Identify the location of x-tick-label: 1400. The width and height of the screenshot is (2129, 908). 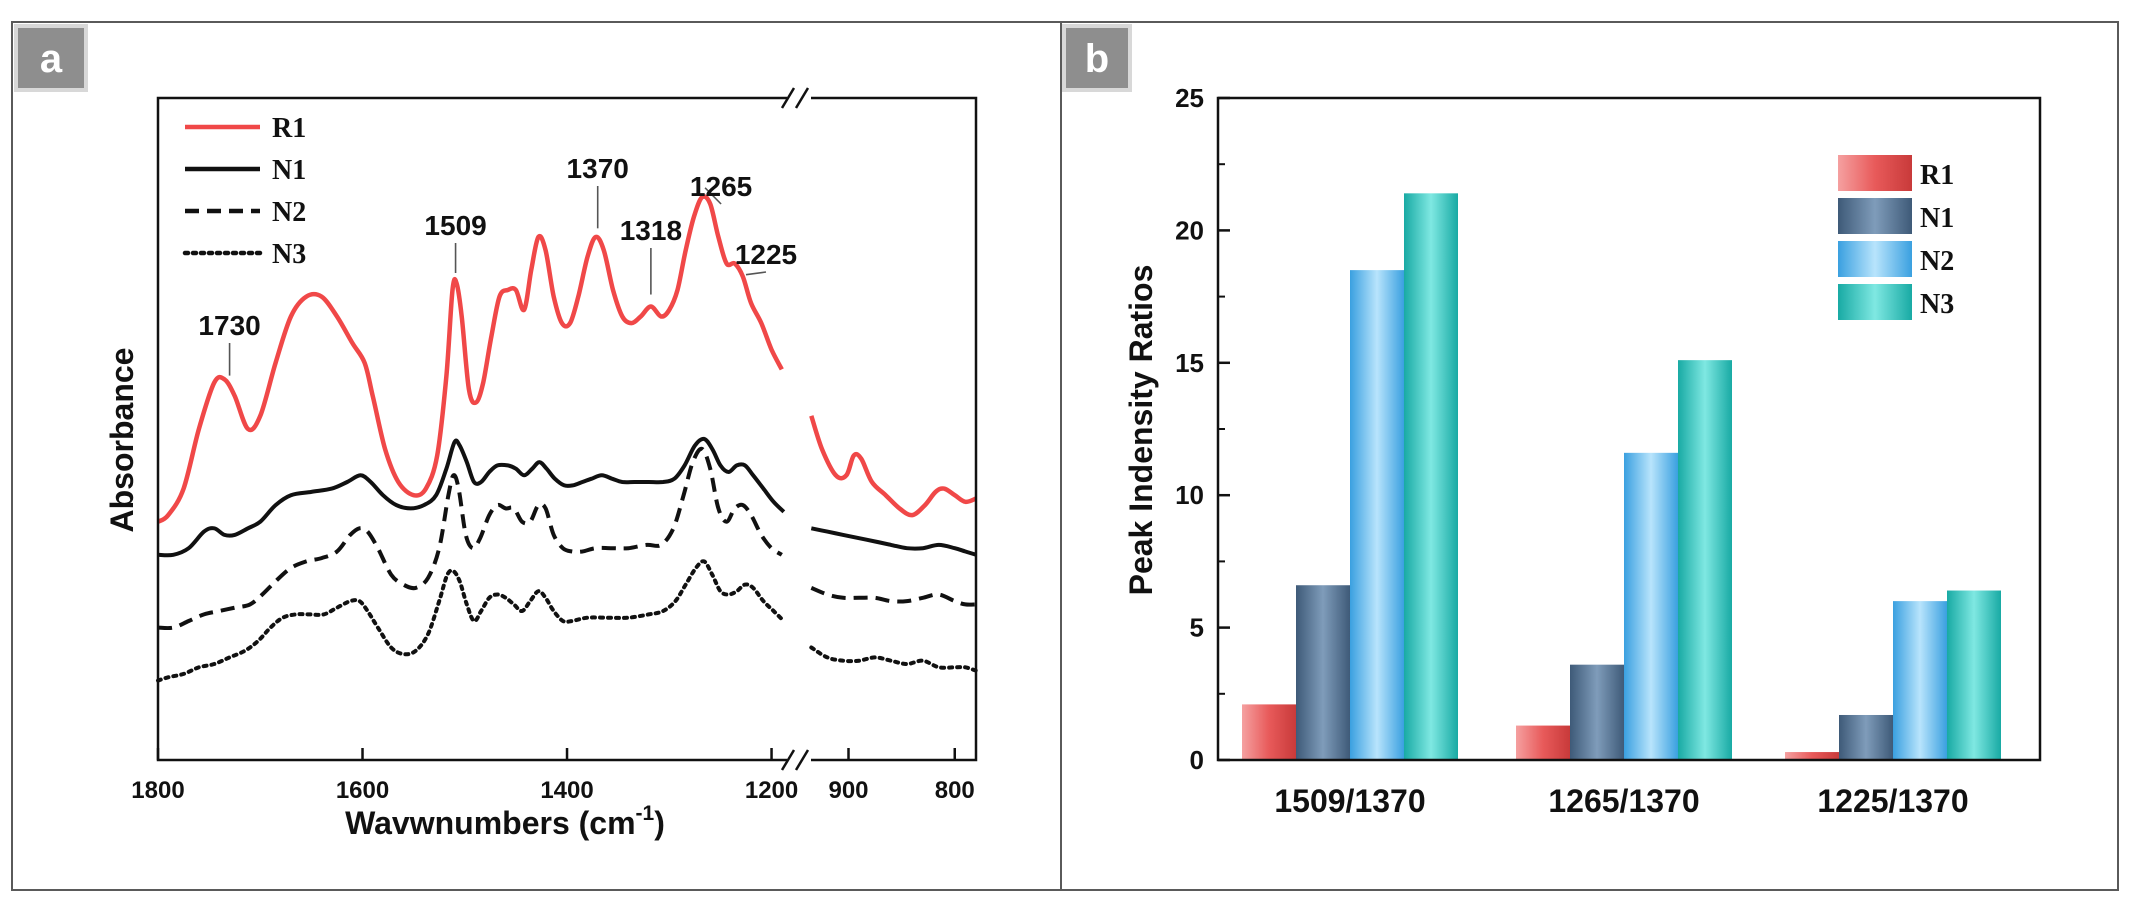
(566, 790).